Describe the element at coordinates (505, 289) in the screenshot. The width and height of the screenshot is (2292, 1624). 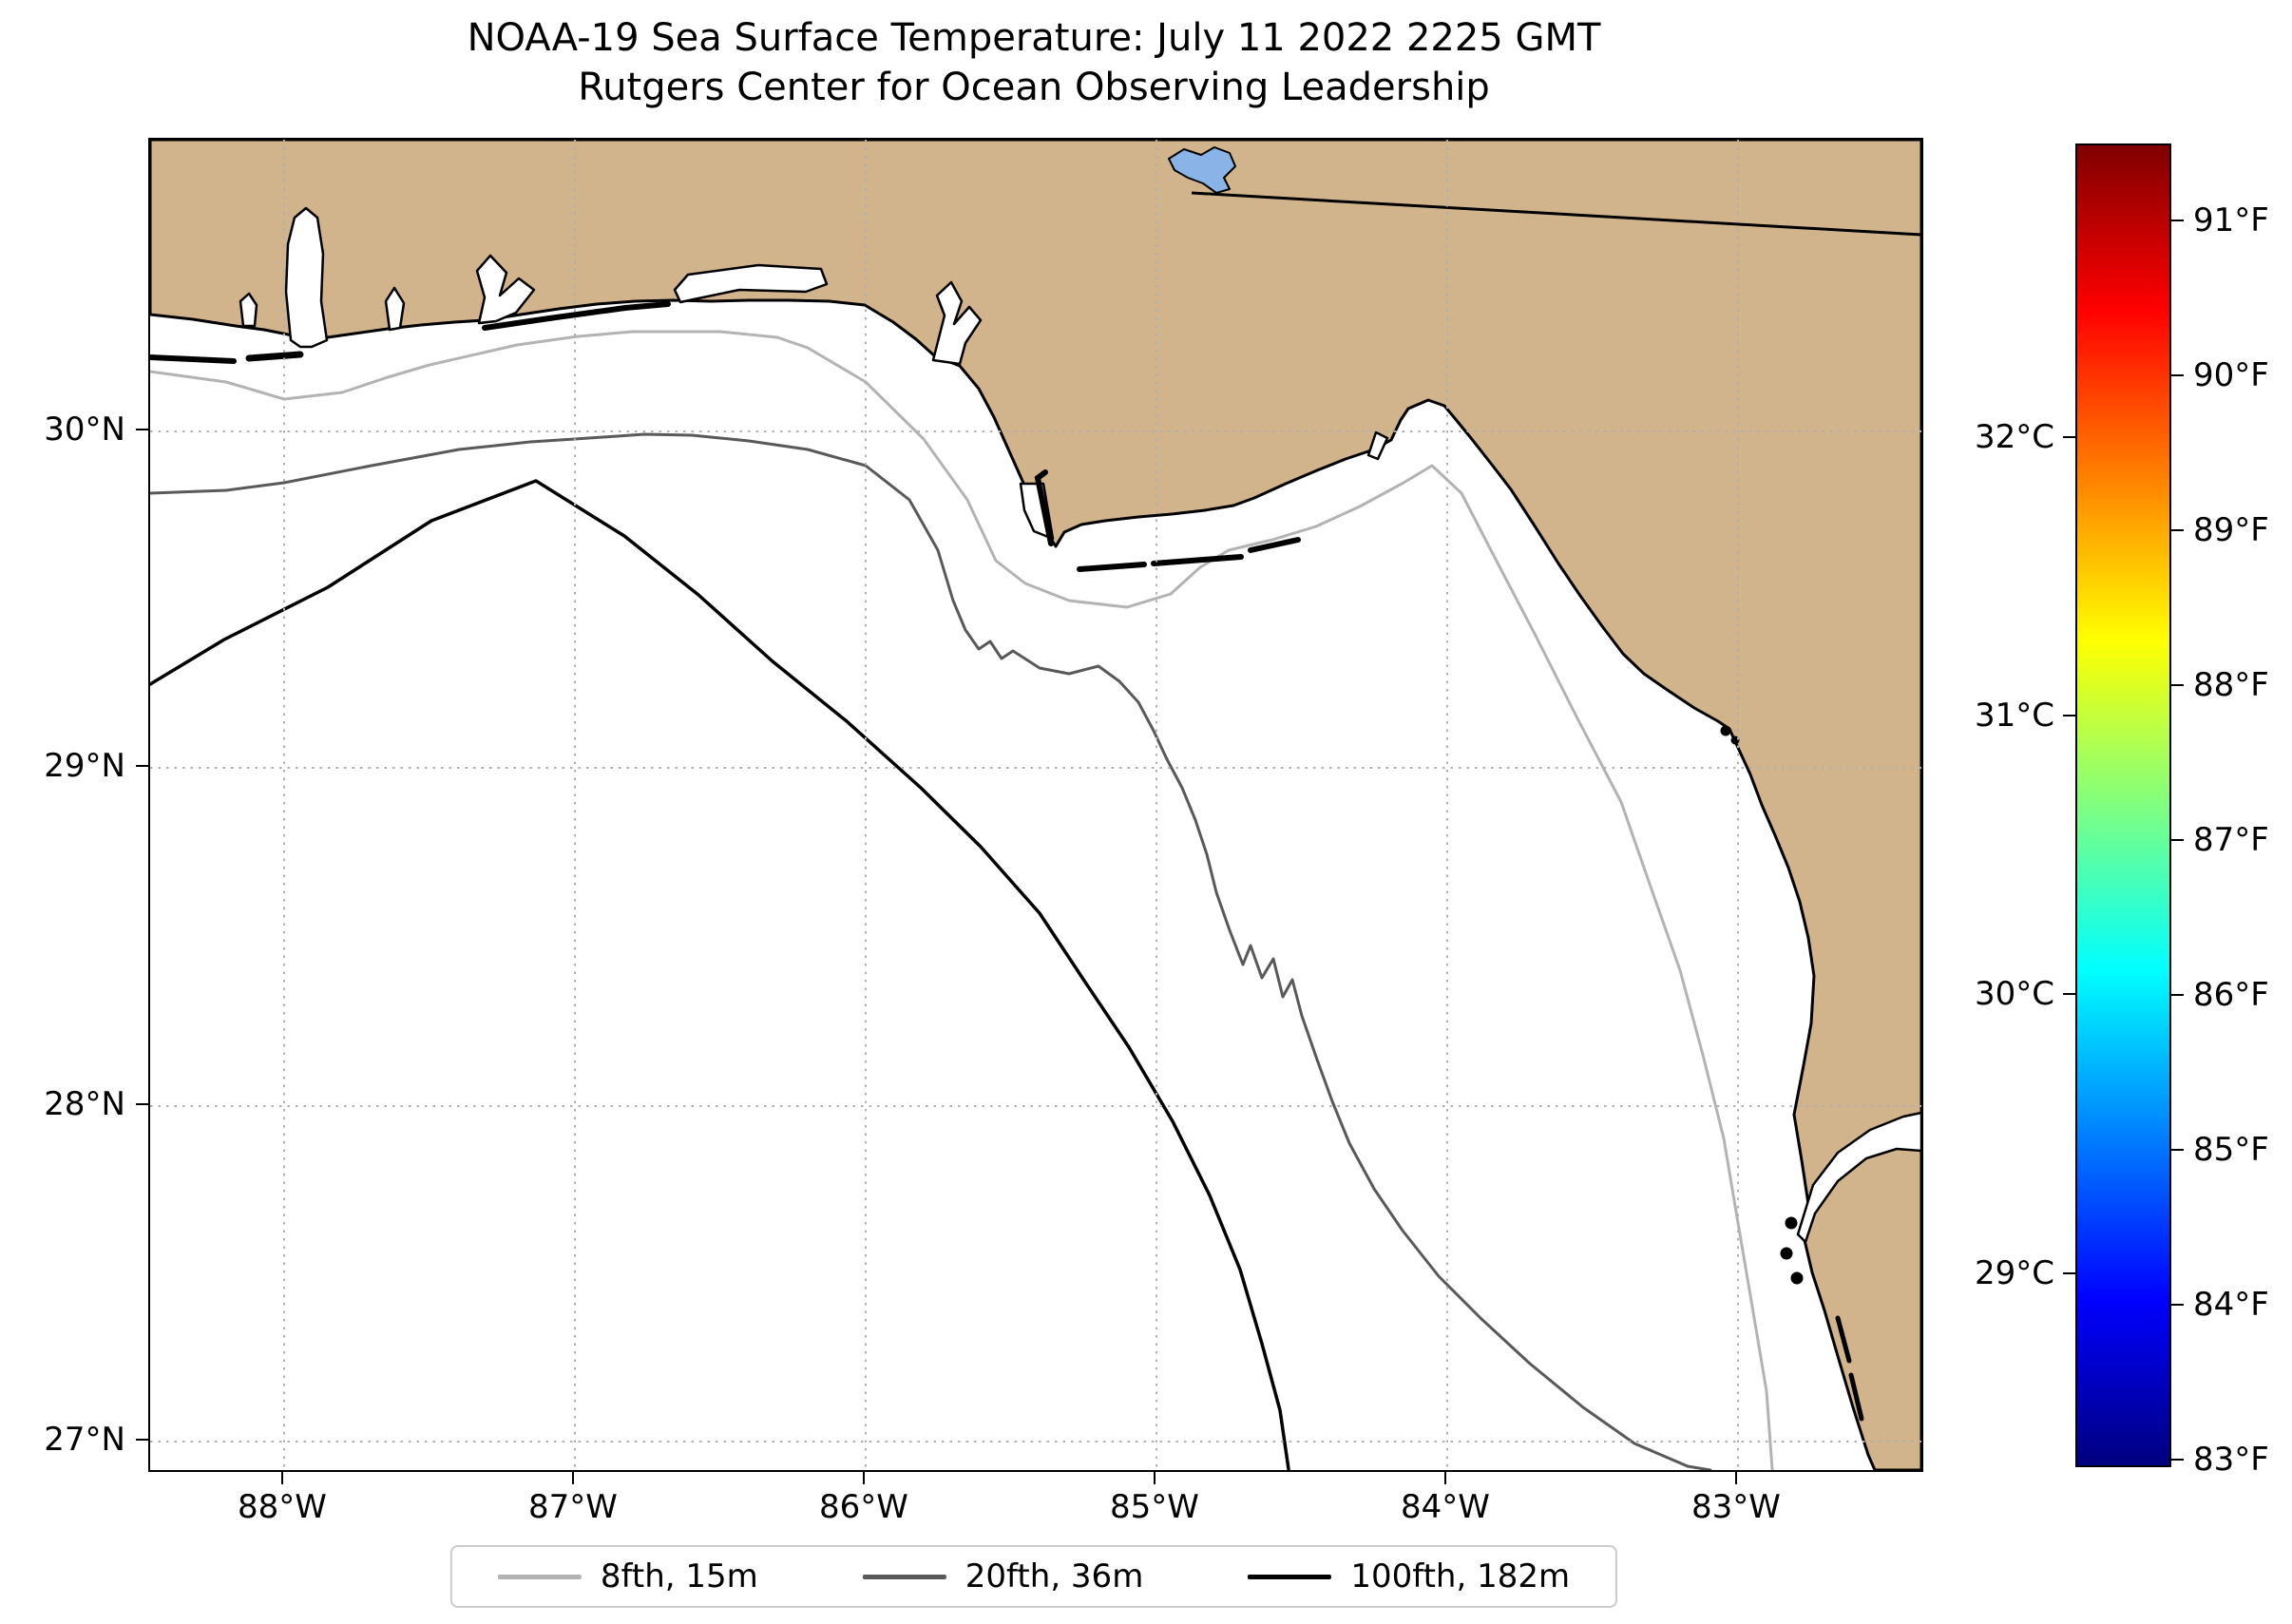
I see `pensacola-bay` at that location.